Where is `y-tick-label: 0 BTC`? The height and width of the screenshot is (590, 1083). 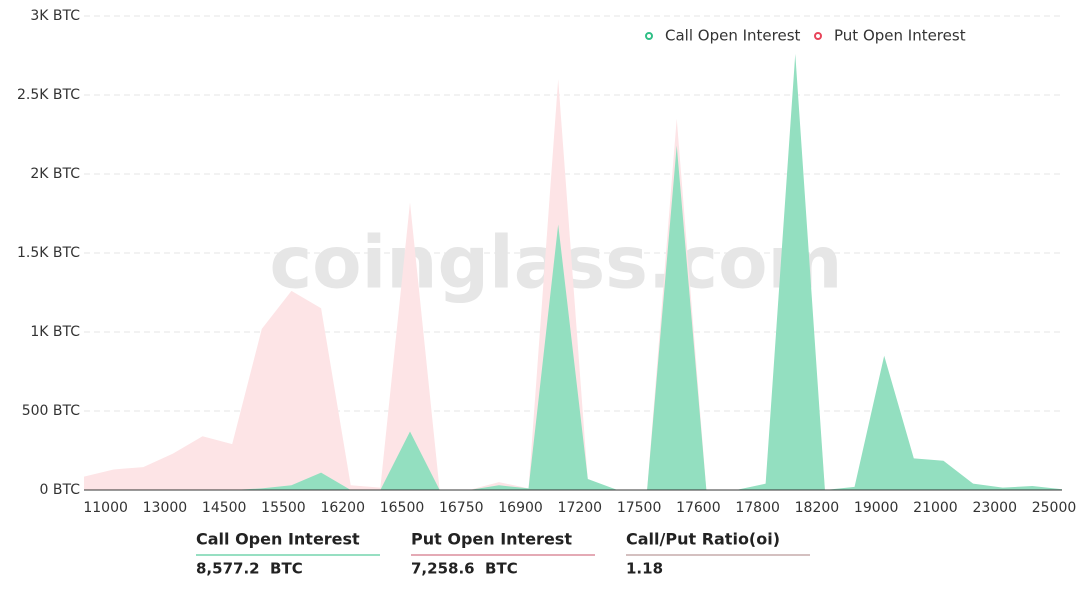 y-tick-label: 0 BTC is located at coordinates (60, 490).